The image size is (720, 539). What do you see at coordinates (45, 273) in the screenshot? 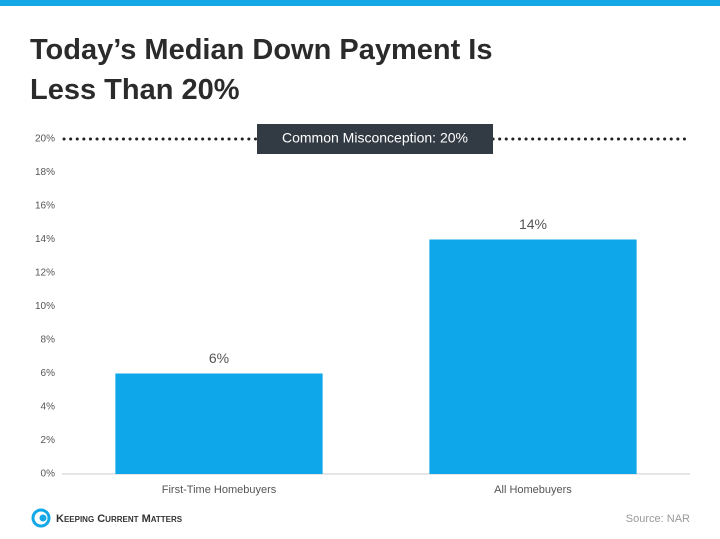
I see `y-tick-label: 12%` at bounding box center [45, 273].